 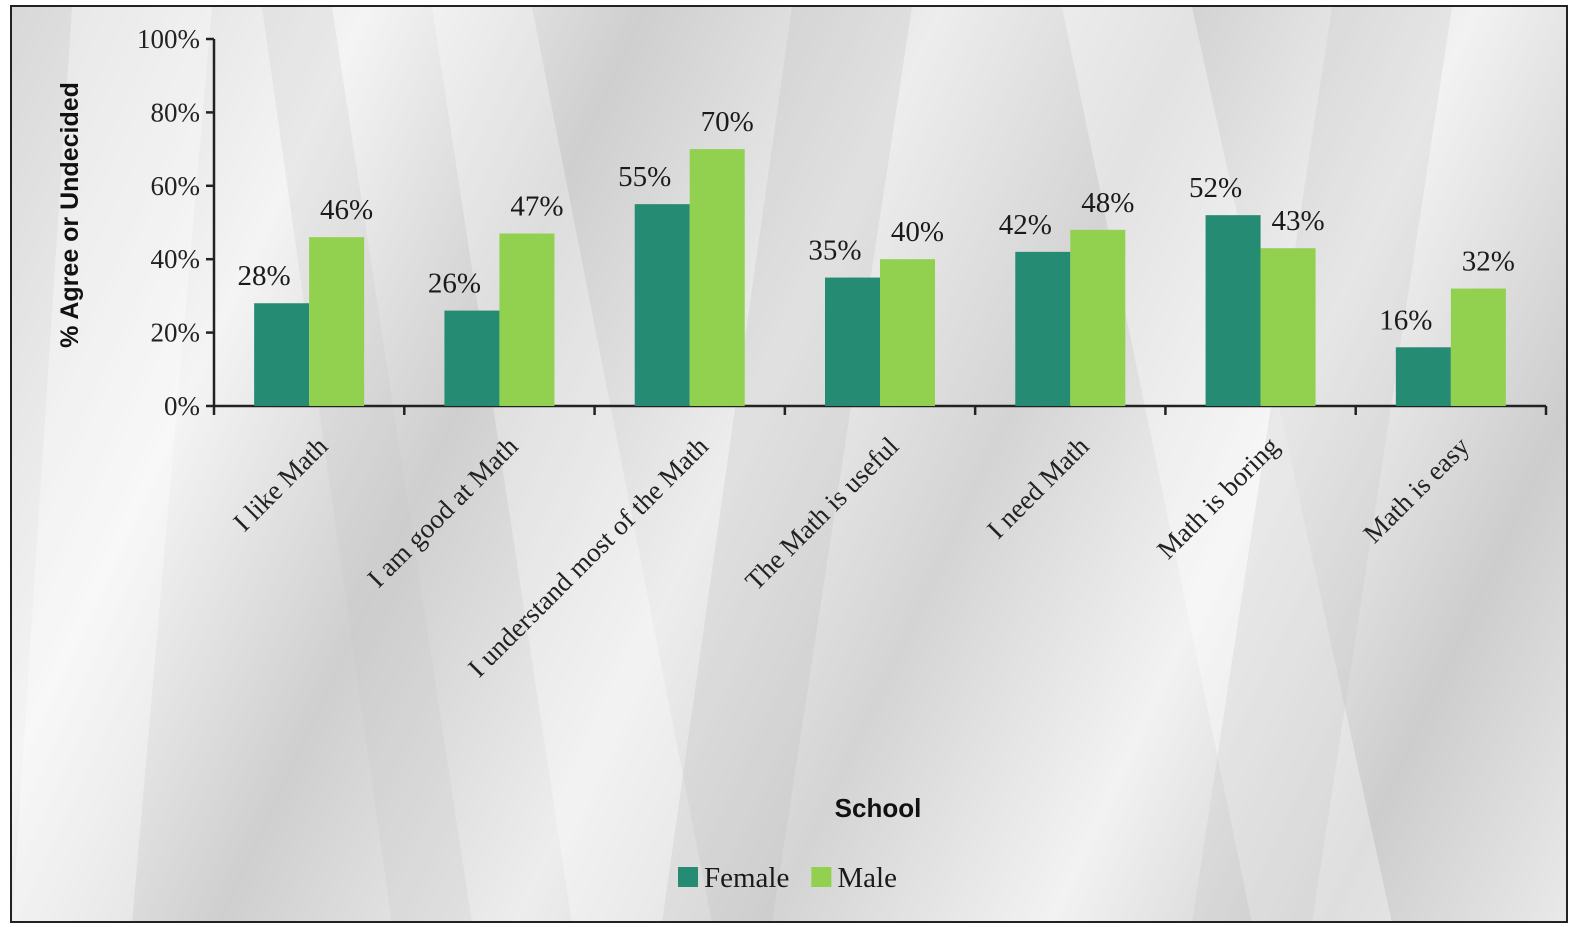 What do you see at coordinates (746, 878) in the screenshot?
I see `legend-label-female: Female` at bounding box center [746, 878].